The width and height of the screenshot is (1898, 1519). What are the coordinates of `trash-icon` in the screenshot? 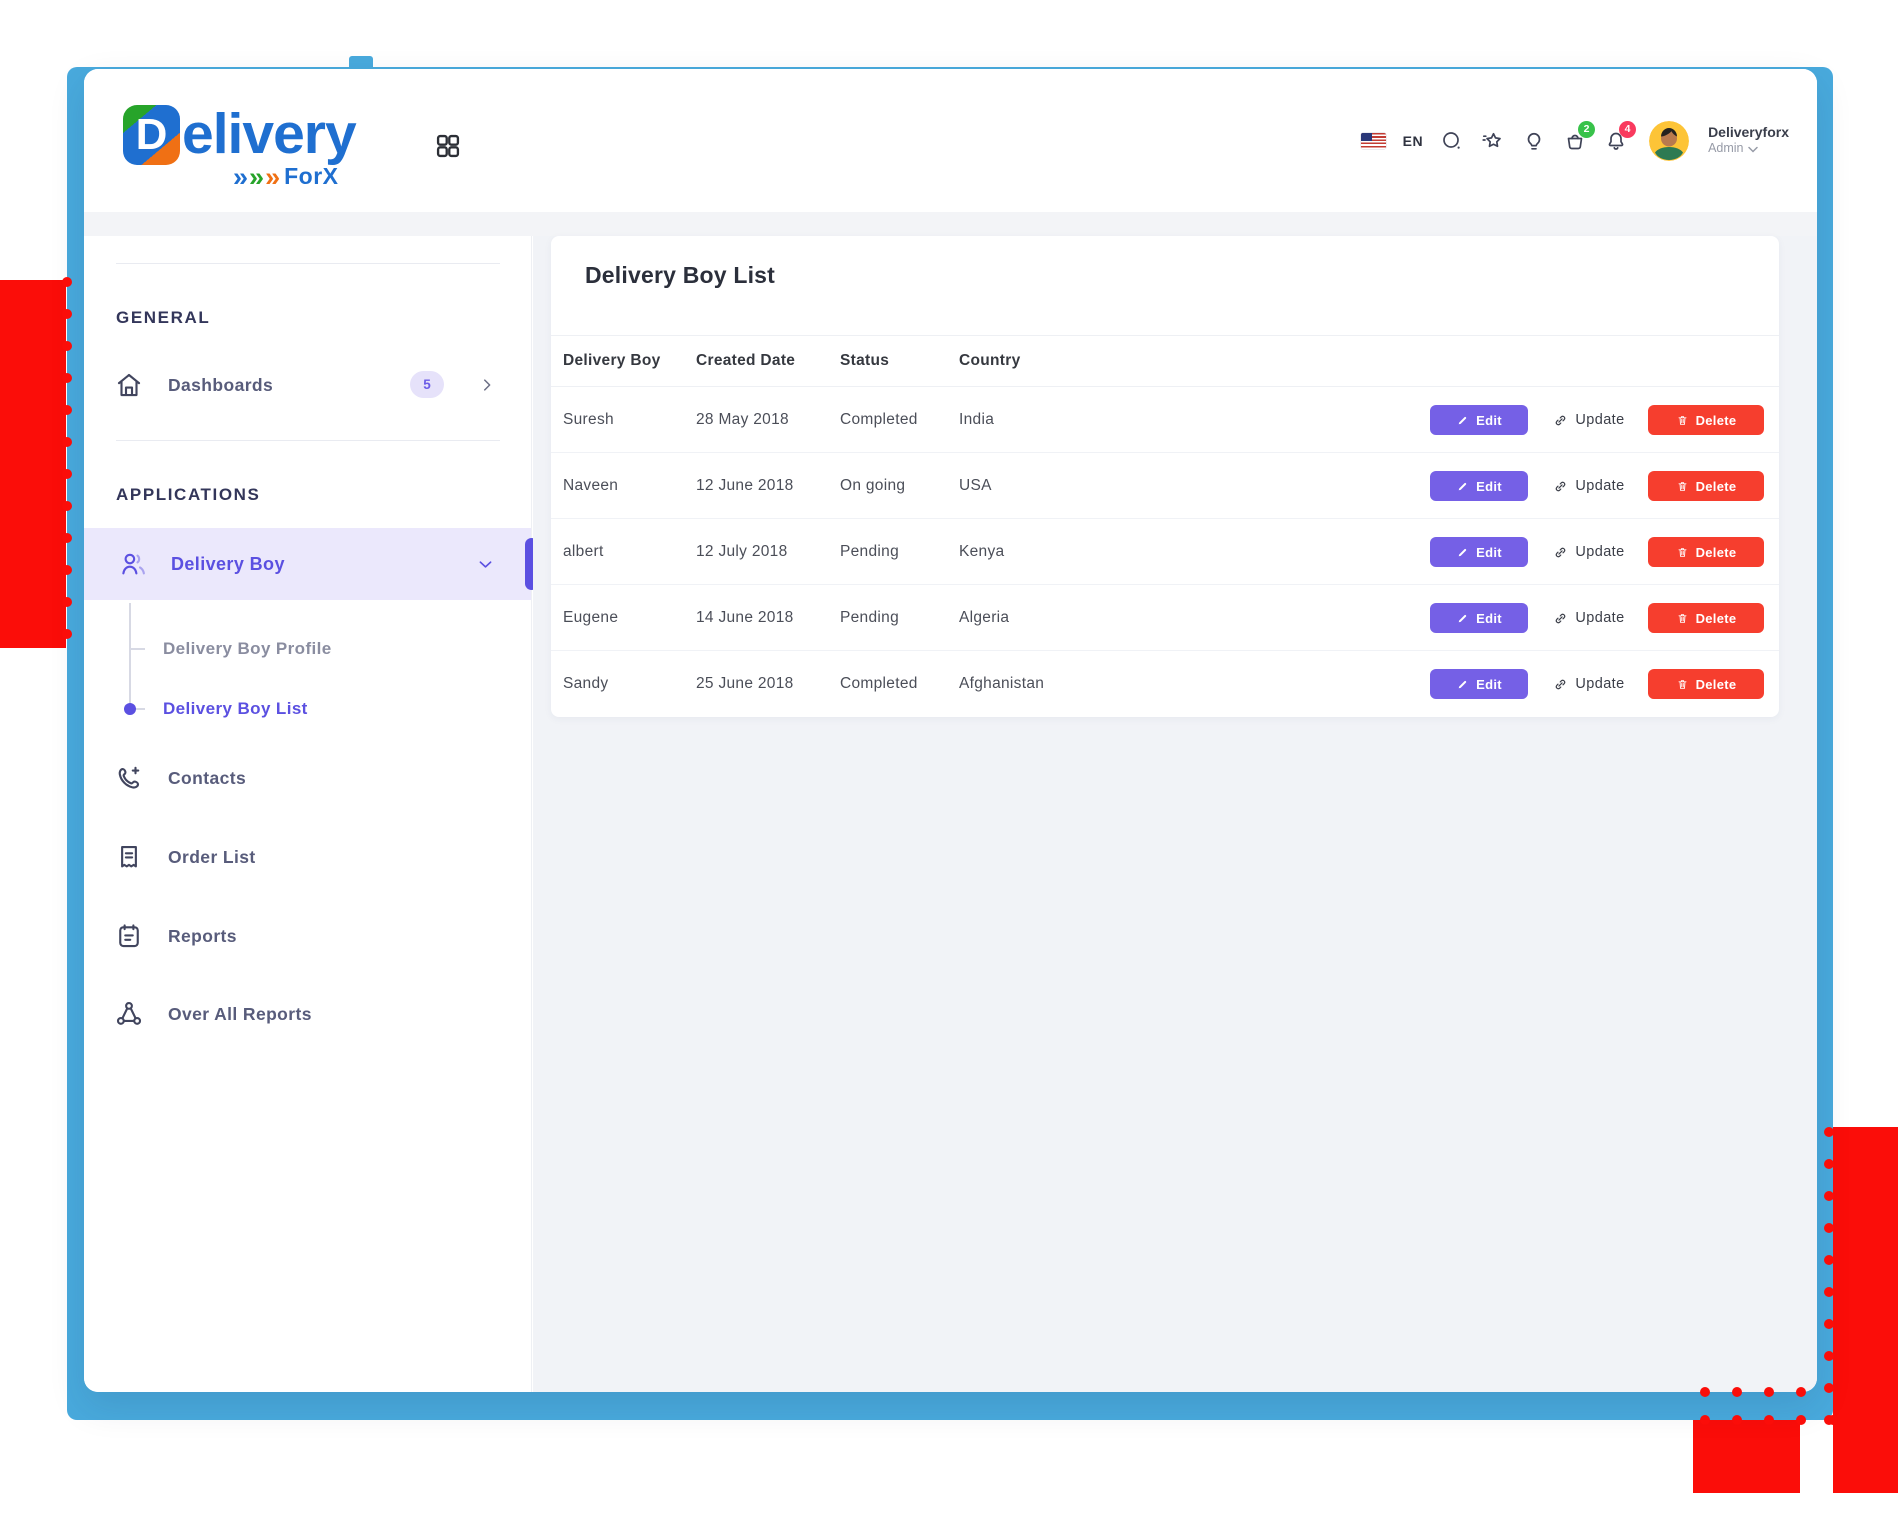 It's located at (1682, 618).